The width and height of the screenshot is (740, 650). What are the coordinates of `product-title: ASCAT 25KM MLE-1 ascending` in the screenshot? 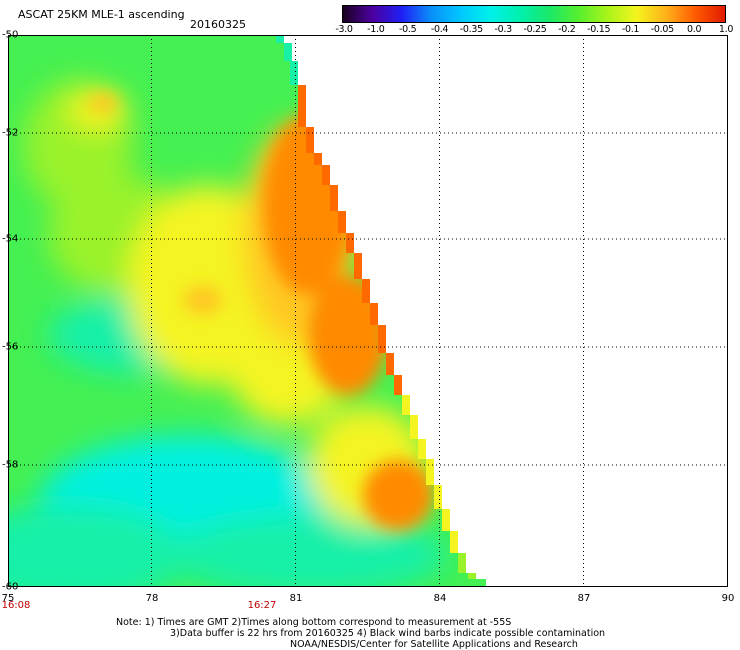 It's located at (101, 14).